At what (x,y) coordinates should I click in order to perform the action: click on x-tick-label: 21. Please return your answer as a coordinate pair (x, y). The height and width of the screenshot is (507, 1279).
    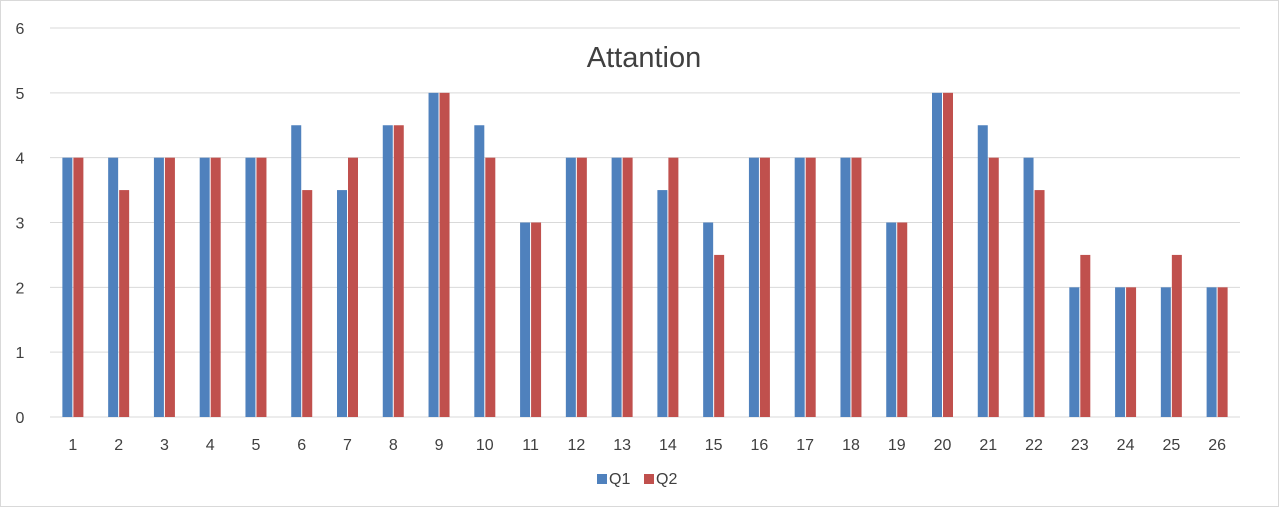
    Looking at the image, I should click on (988, 445).